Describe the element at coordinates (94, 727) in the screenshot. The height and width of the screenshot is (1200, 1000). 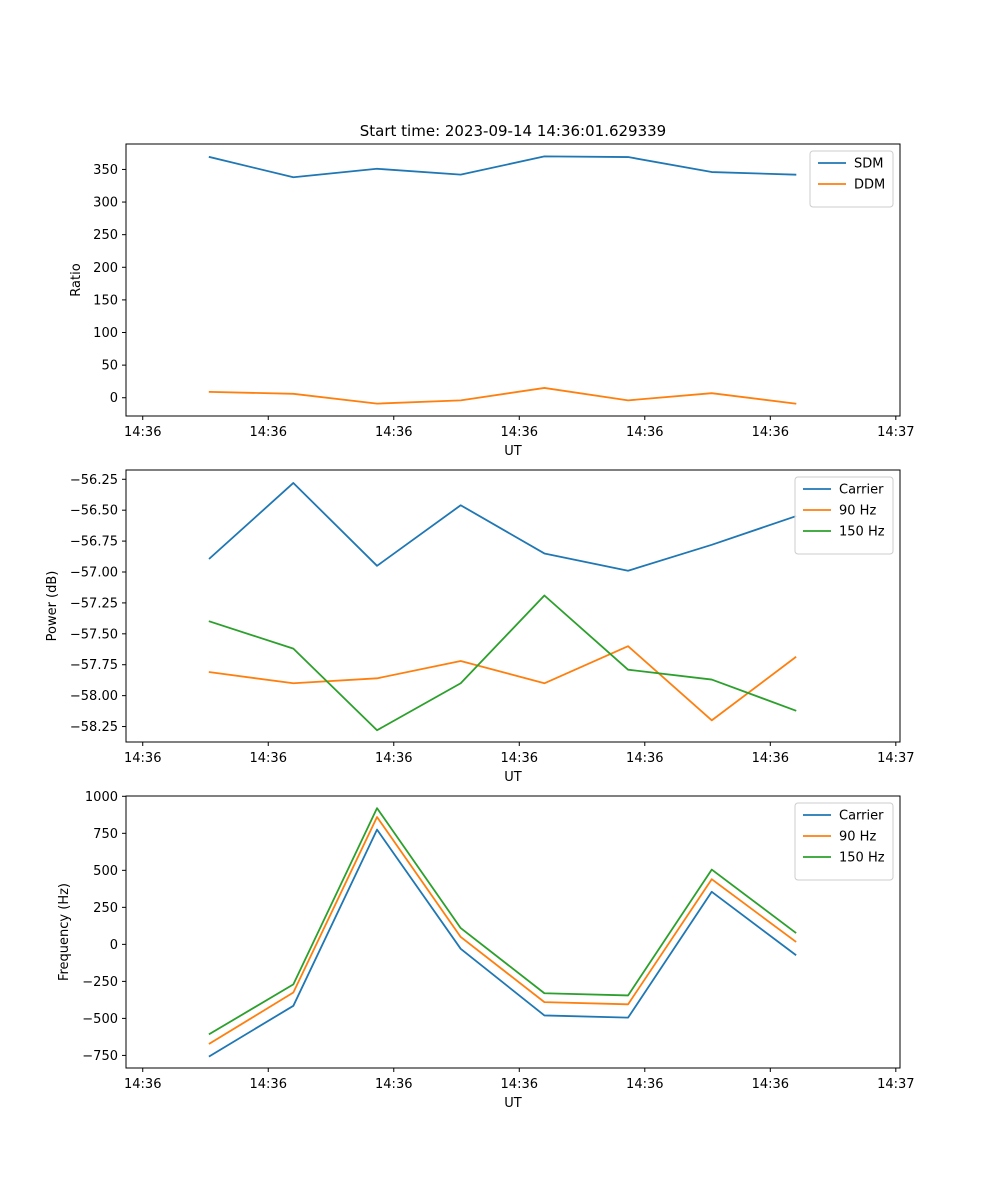
I see `y-tick-label: −58.25` at that location.